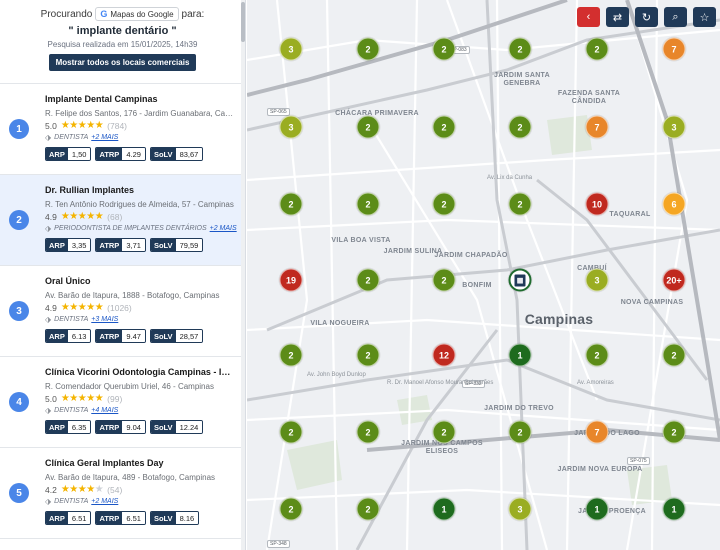 Image resolution: width=720 pixels, height=550 pixels. Describe the element at coordinates (243, 275) in the screenshot. I see `scrollbar-track` at that location.